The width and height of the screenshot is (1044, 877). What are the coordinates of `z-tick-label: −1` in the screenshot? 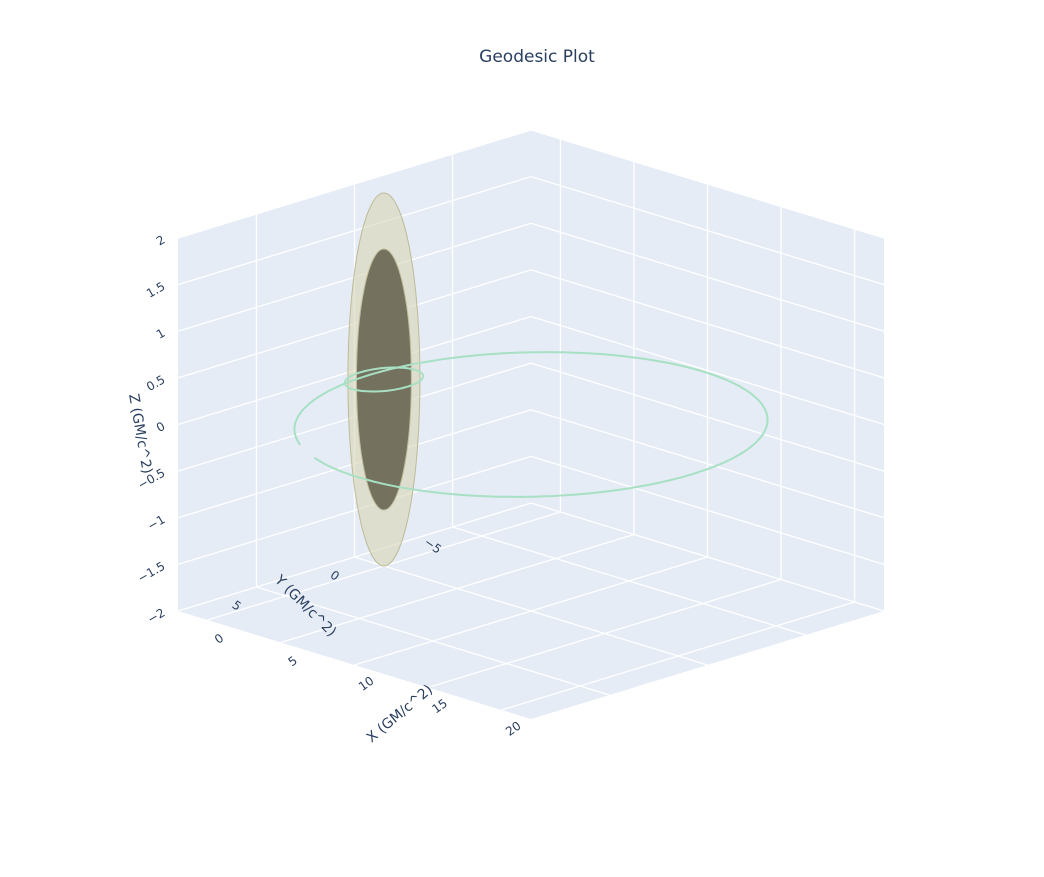 It's located at (156, 522).